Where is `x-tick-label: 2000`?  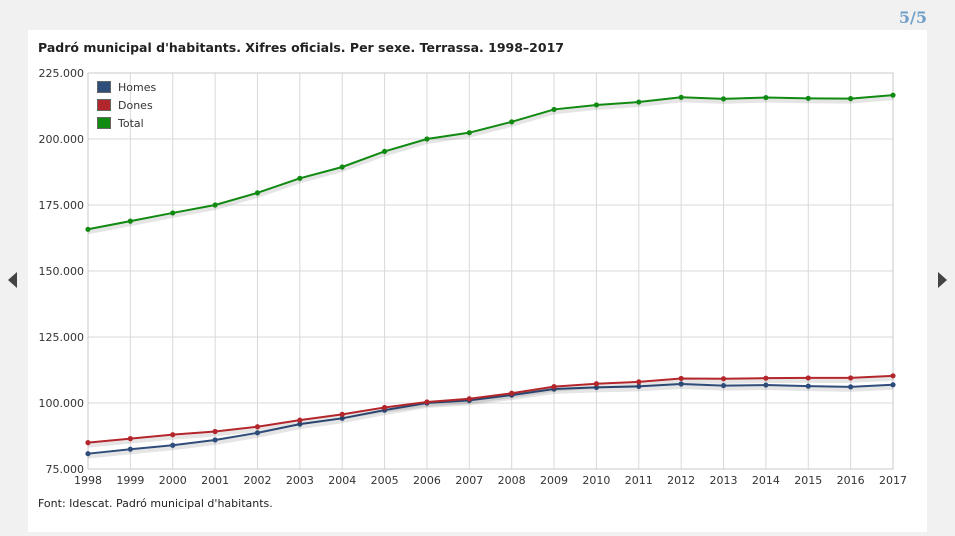
x-tick-label: 2000 is located at coordinates (173, 480).